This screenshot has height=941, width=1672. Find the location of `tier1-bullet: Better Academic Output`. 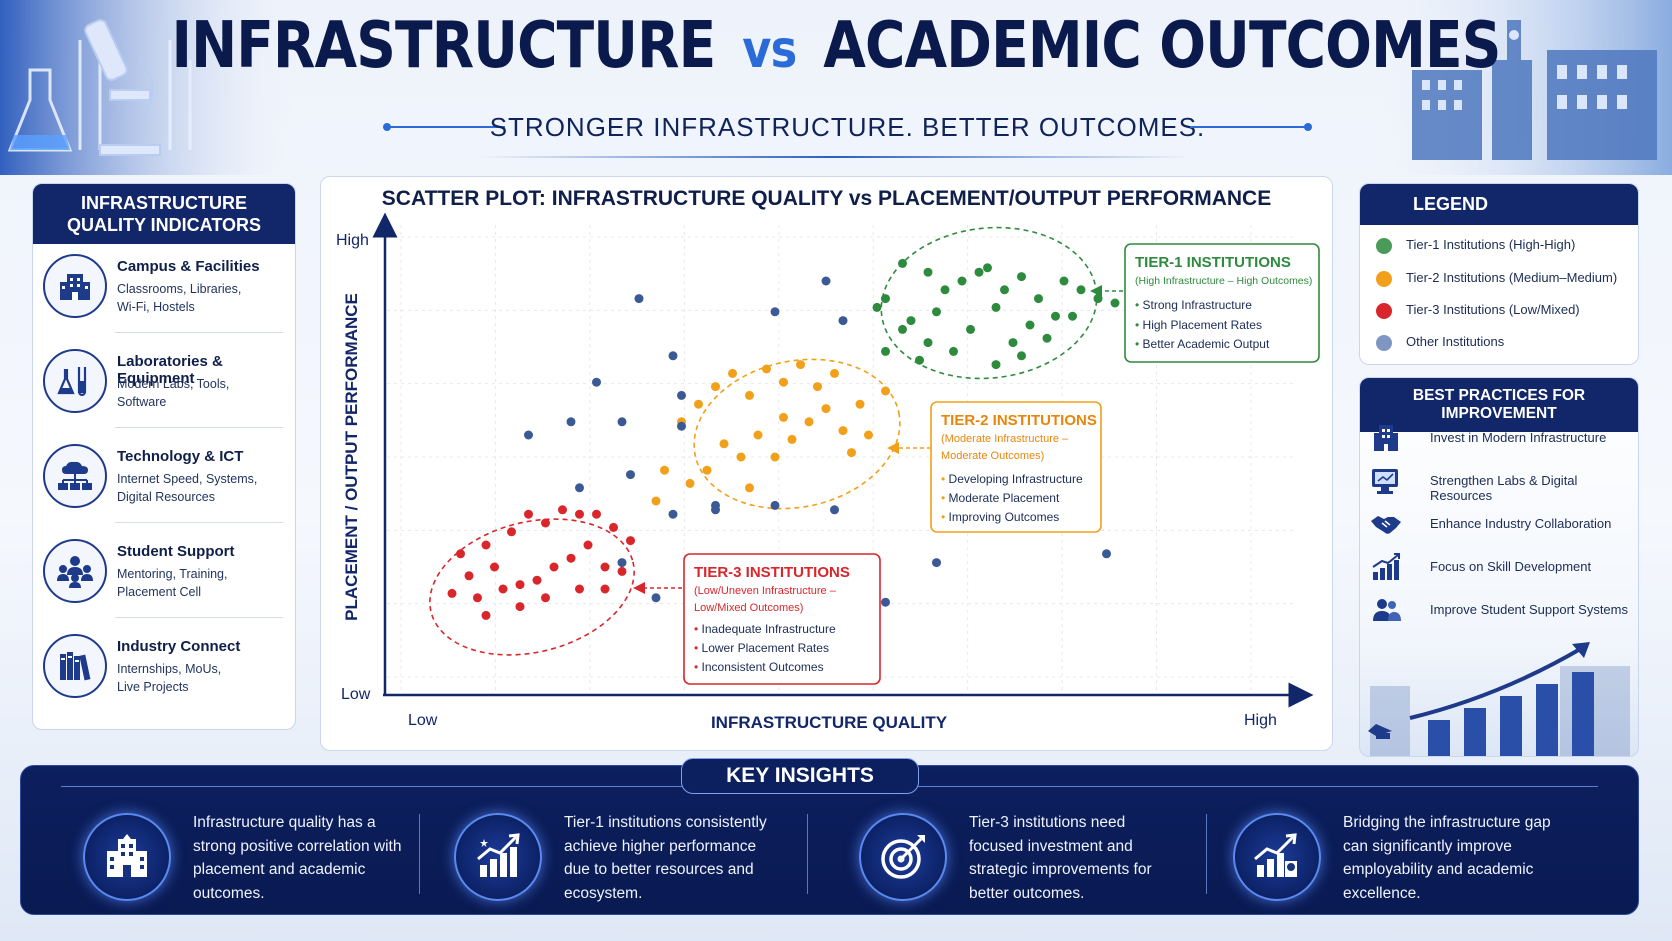

tier1-bullet: Better Academic Output is located at coordinates (1206, 344).